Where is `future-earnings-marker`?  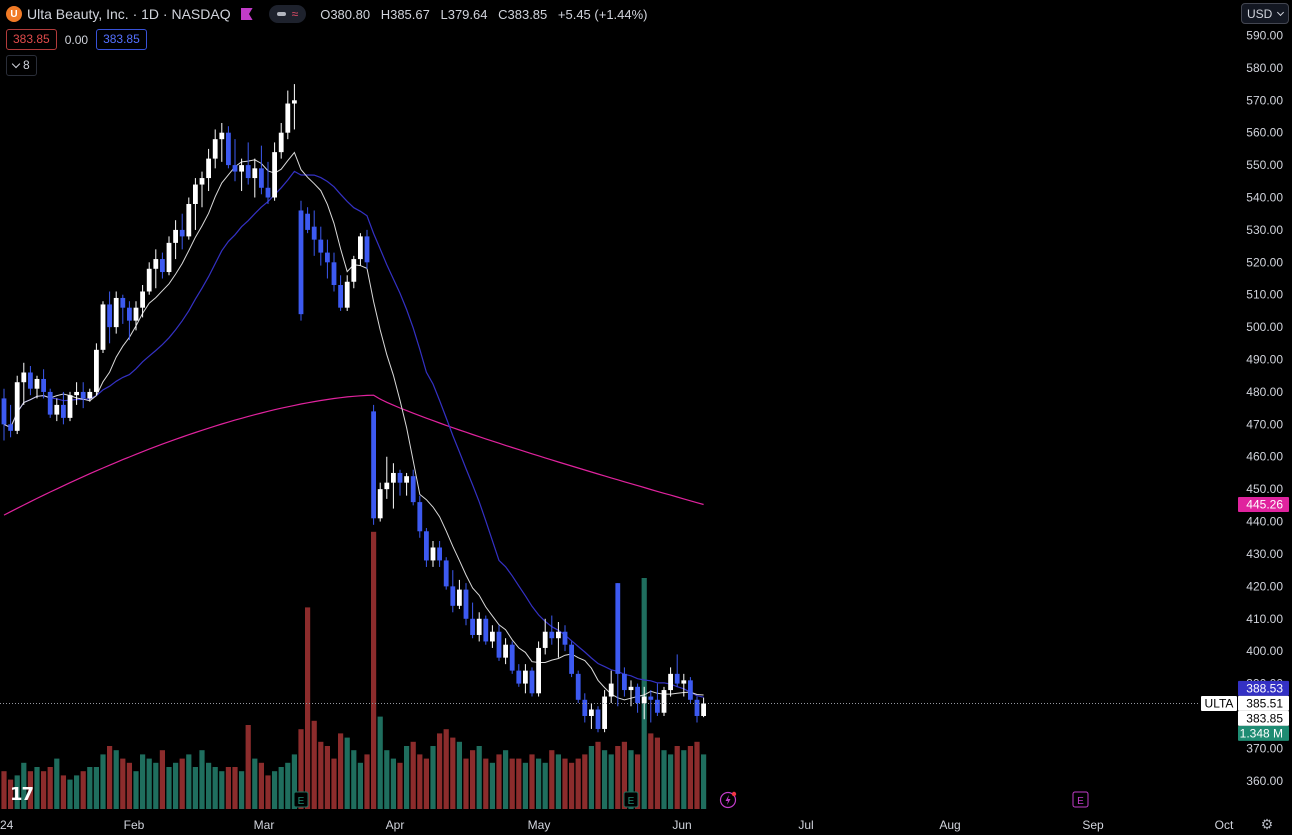
future-earnings-marker is located at coordinates (1080, 799).